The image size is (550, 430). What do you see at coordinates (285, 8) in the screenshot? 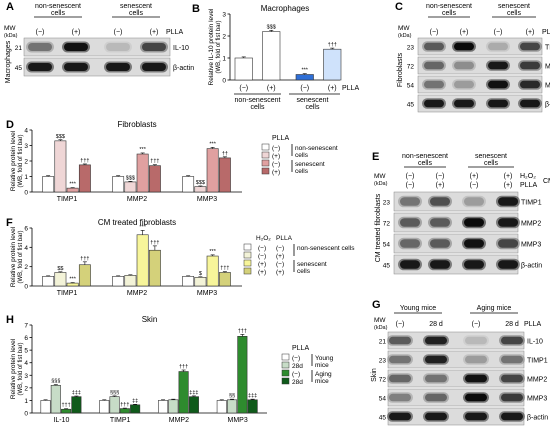
I see `chart-title: Macrophages` at bounding box center [285, 8].